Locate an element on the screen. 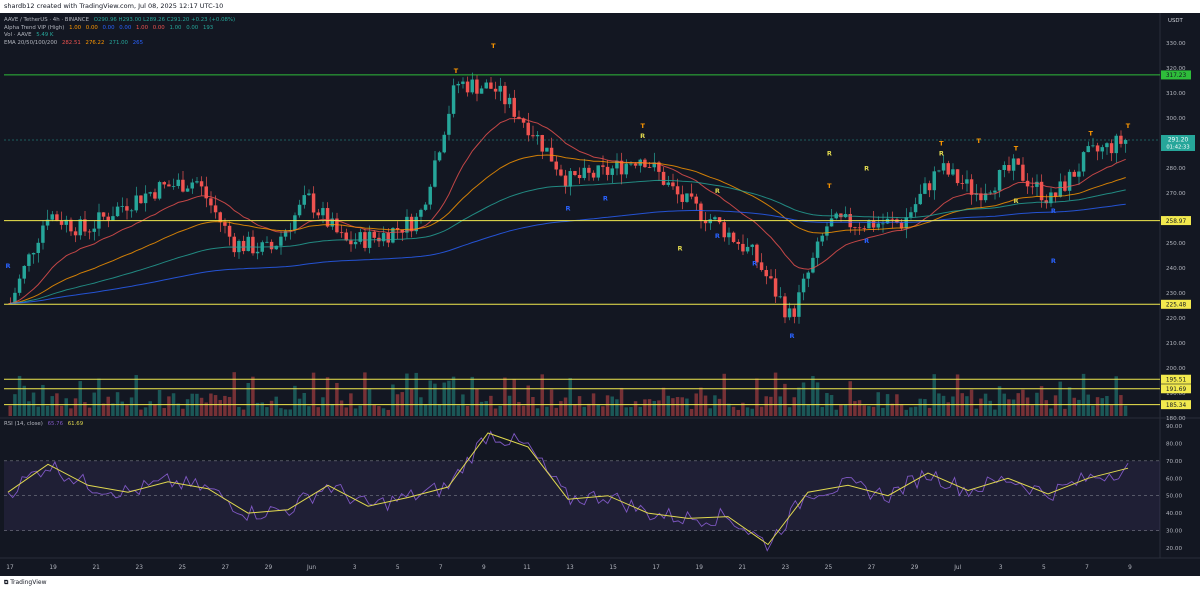 The height and width of the screenshot is (589, 1200). marker-T-3: T is located at coordinates (829, 186).